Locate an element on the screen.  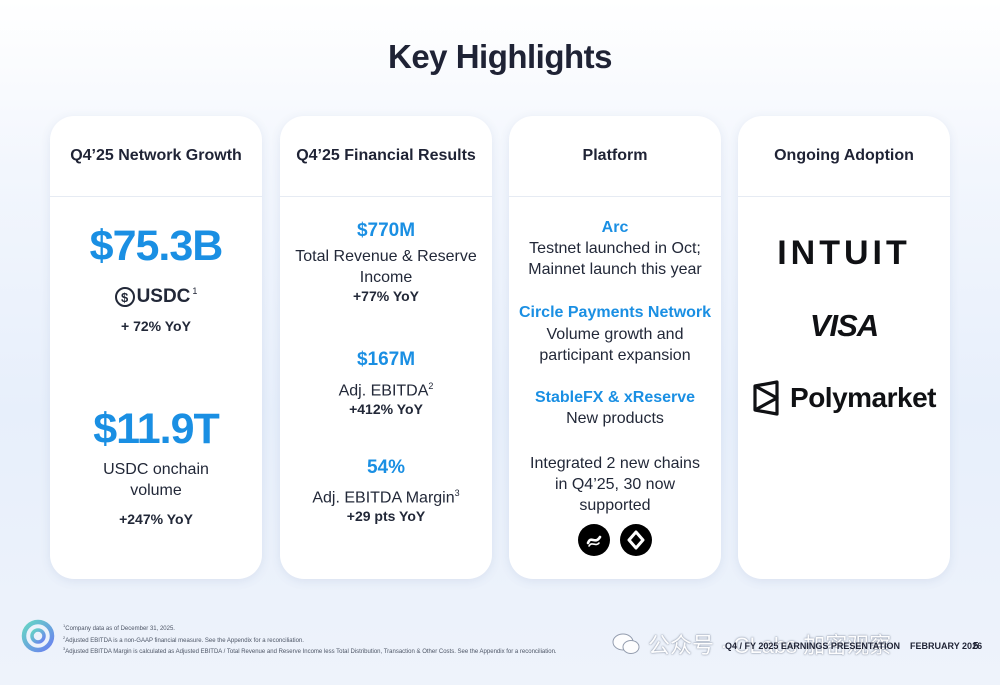
chain-logos is located at coordinates (615, 540).